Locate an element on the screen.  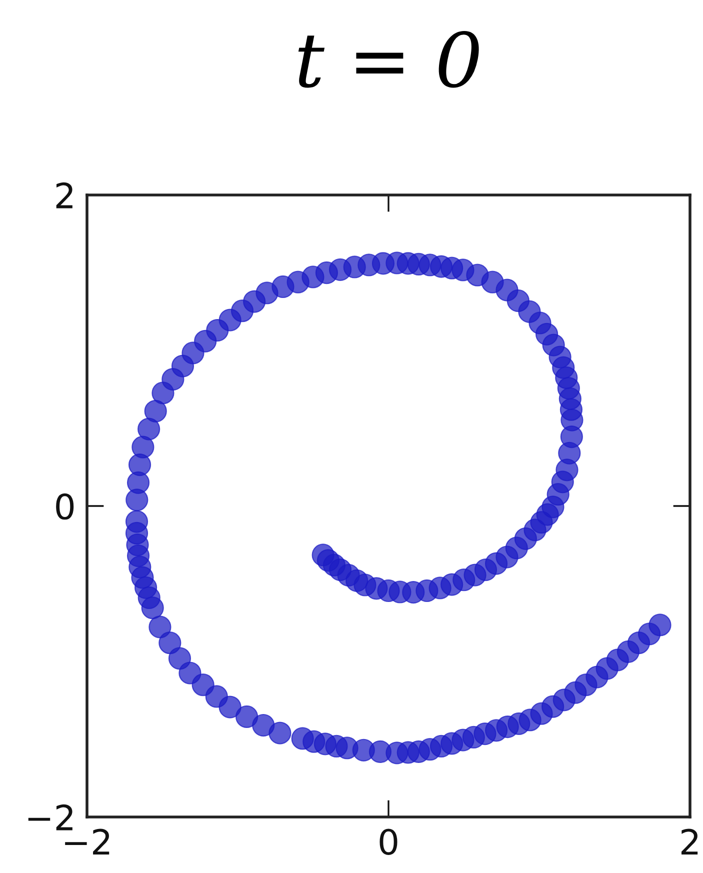
x-tick-label: 2 is located at coordinates (690, 841).